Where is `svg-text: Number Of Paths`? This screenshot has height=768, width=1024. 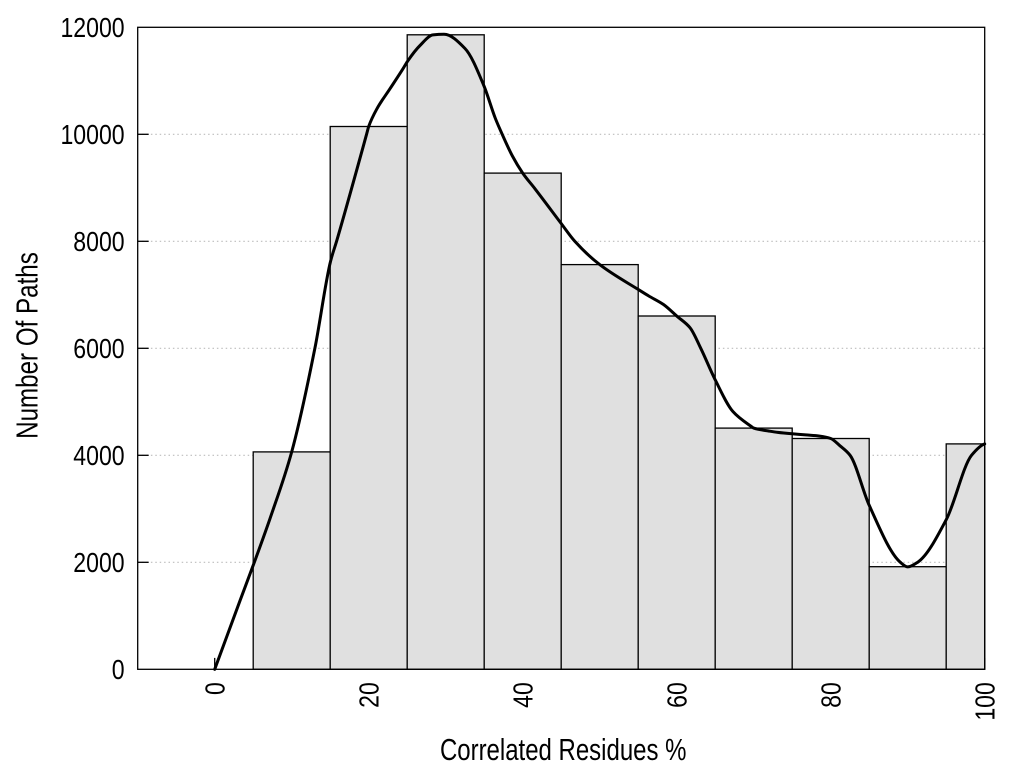 svg-text: Number Of Paths is located at coordinates (26, 345).